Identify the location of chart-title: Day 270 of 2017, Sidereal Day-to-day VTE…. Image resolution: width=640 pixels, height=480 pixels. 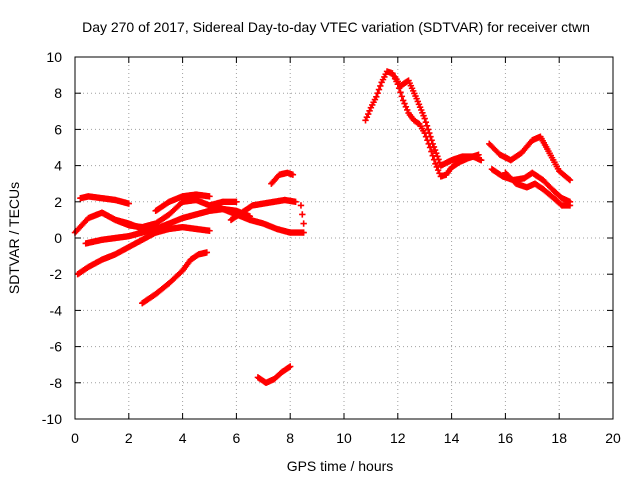
(336, 27).